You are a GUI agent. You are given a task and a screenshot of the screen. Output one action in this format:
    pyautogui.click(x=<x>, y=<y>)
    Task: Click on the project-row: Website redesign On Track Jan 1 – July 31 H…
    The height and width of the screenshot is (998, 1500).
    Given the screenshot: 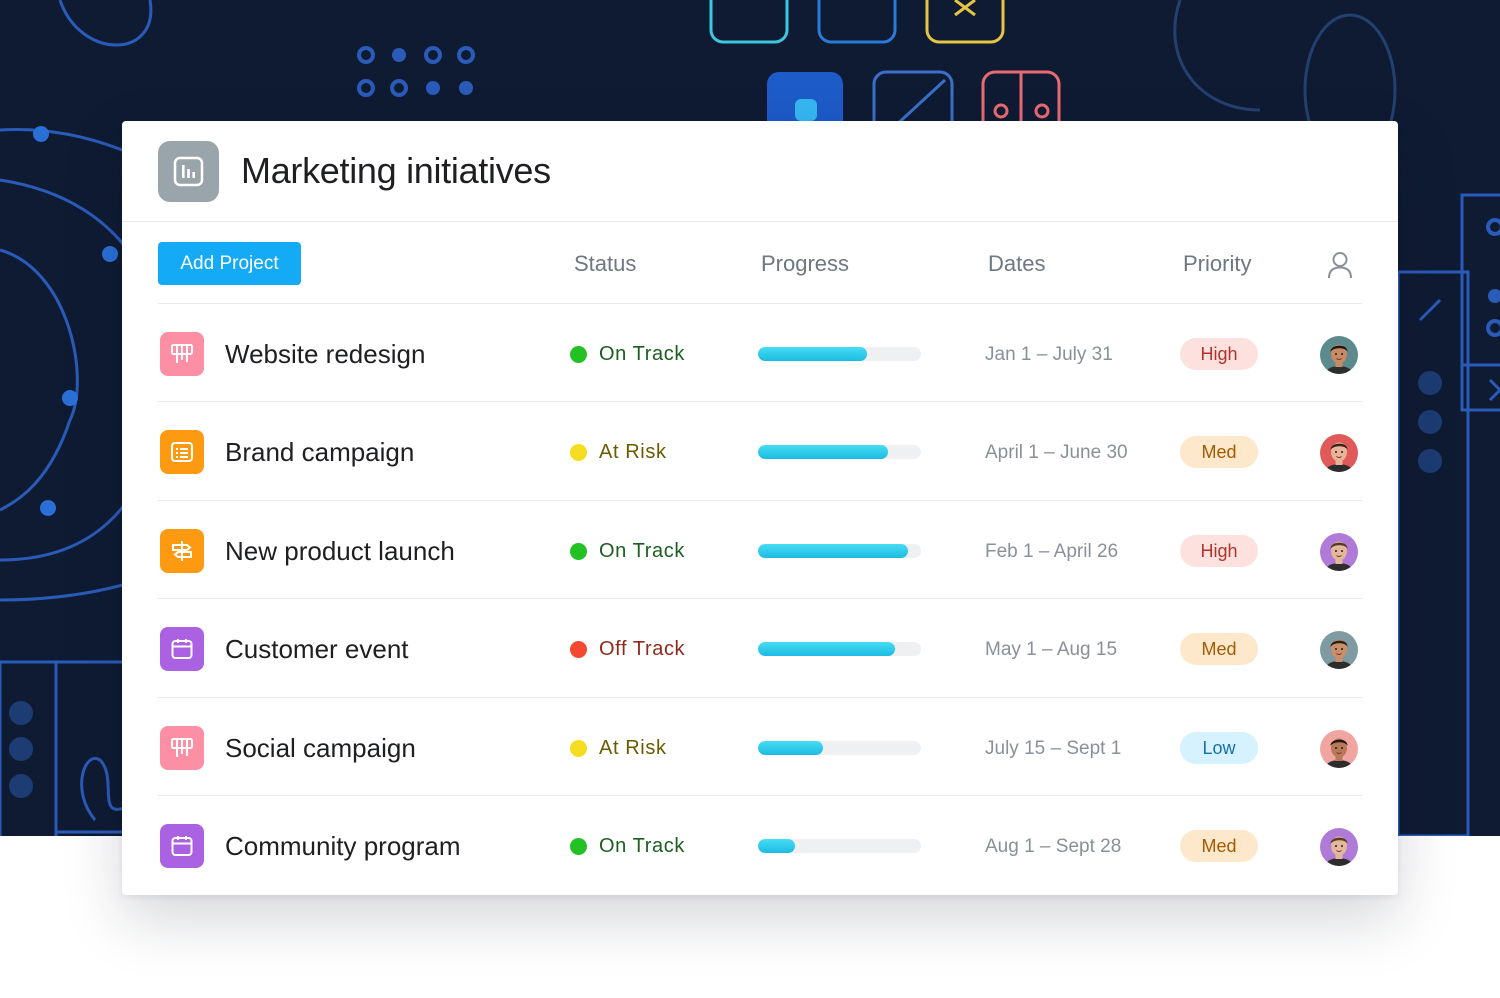 What is the action you would take?
    pyautogui.click(x=760, y=352)
    